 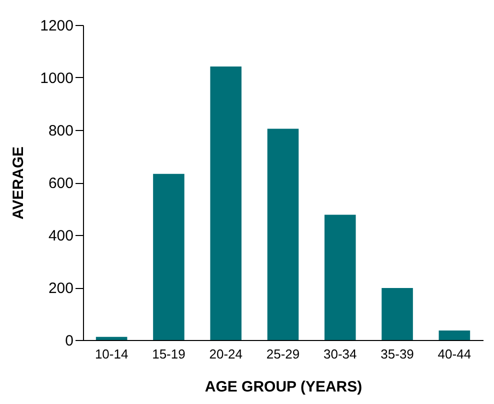 I want to click on x-tick-label: 30-34, so click(x=340, y=354).